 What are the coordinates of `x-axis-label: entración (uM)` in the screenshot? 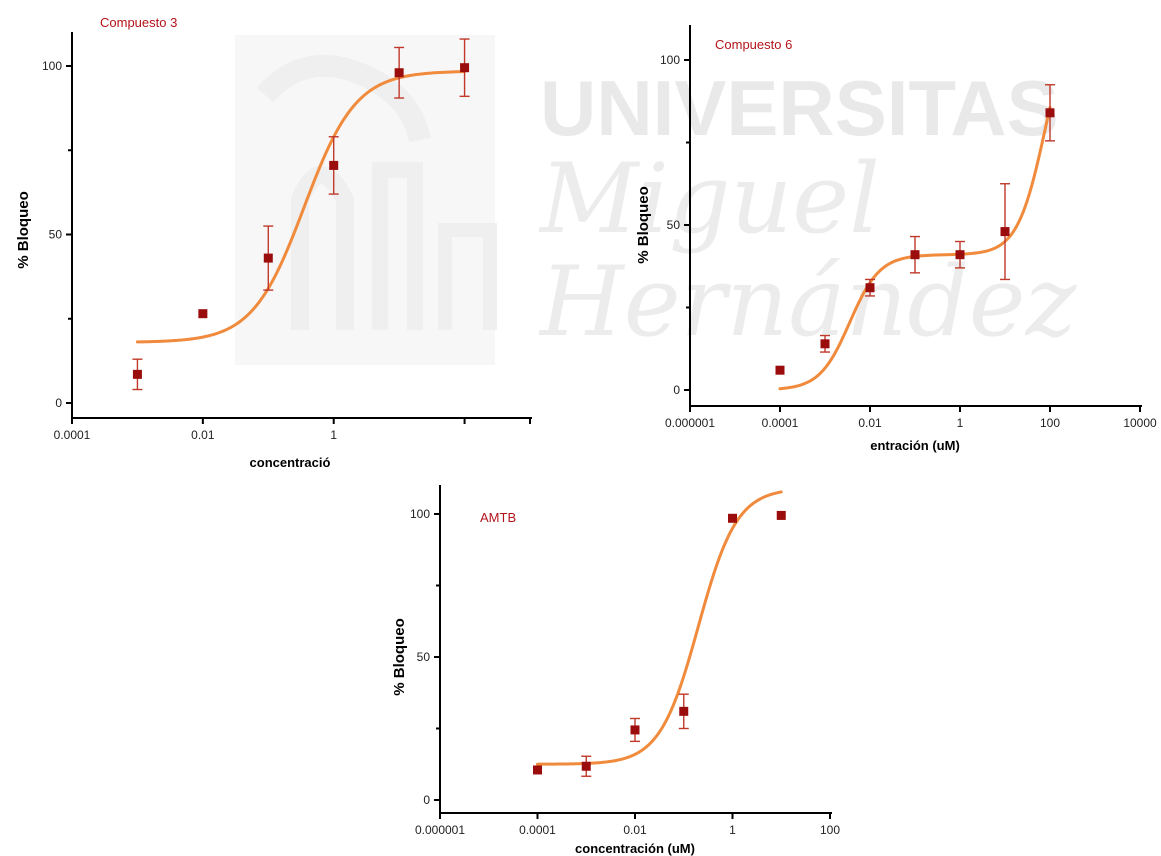 It's located at (915, 445).